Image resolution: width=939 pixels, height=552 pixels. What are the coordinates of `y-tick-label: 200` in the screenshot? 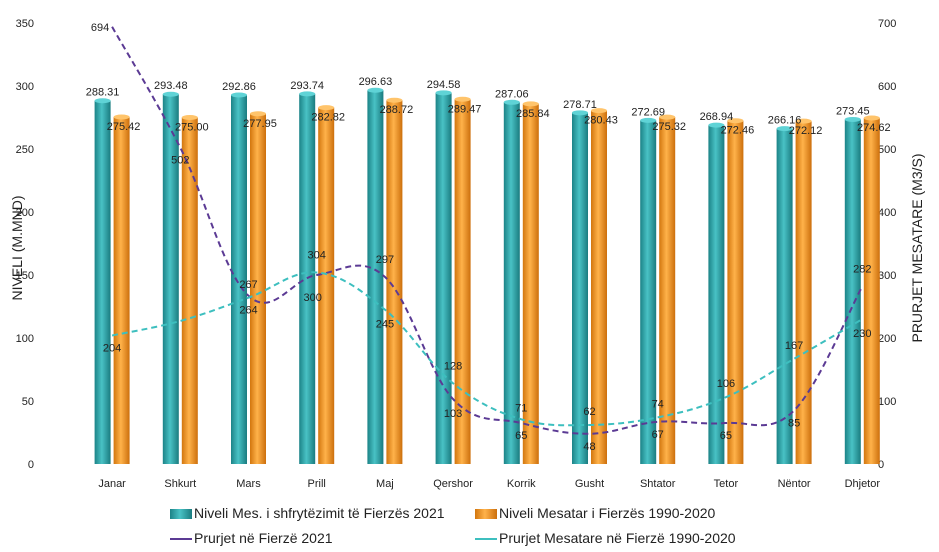 It's located at (25, 213).